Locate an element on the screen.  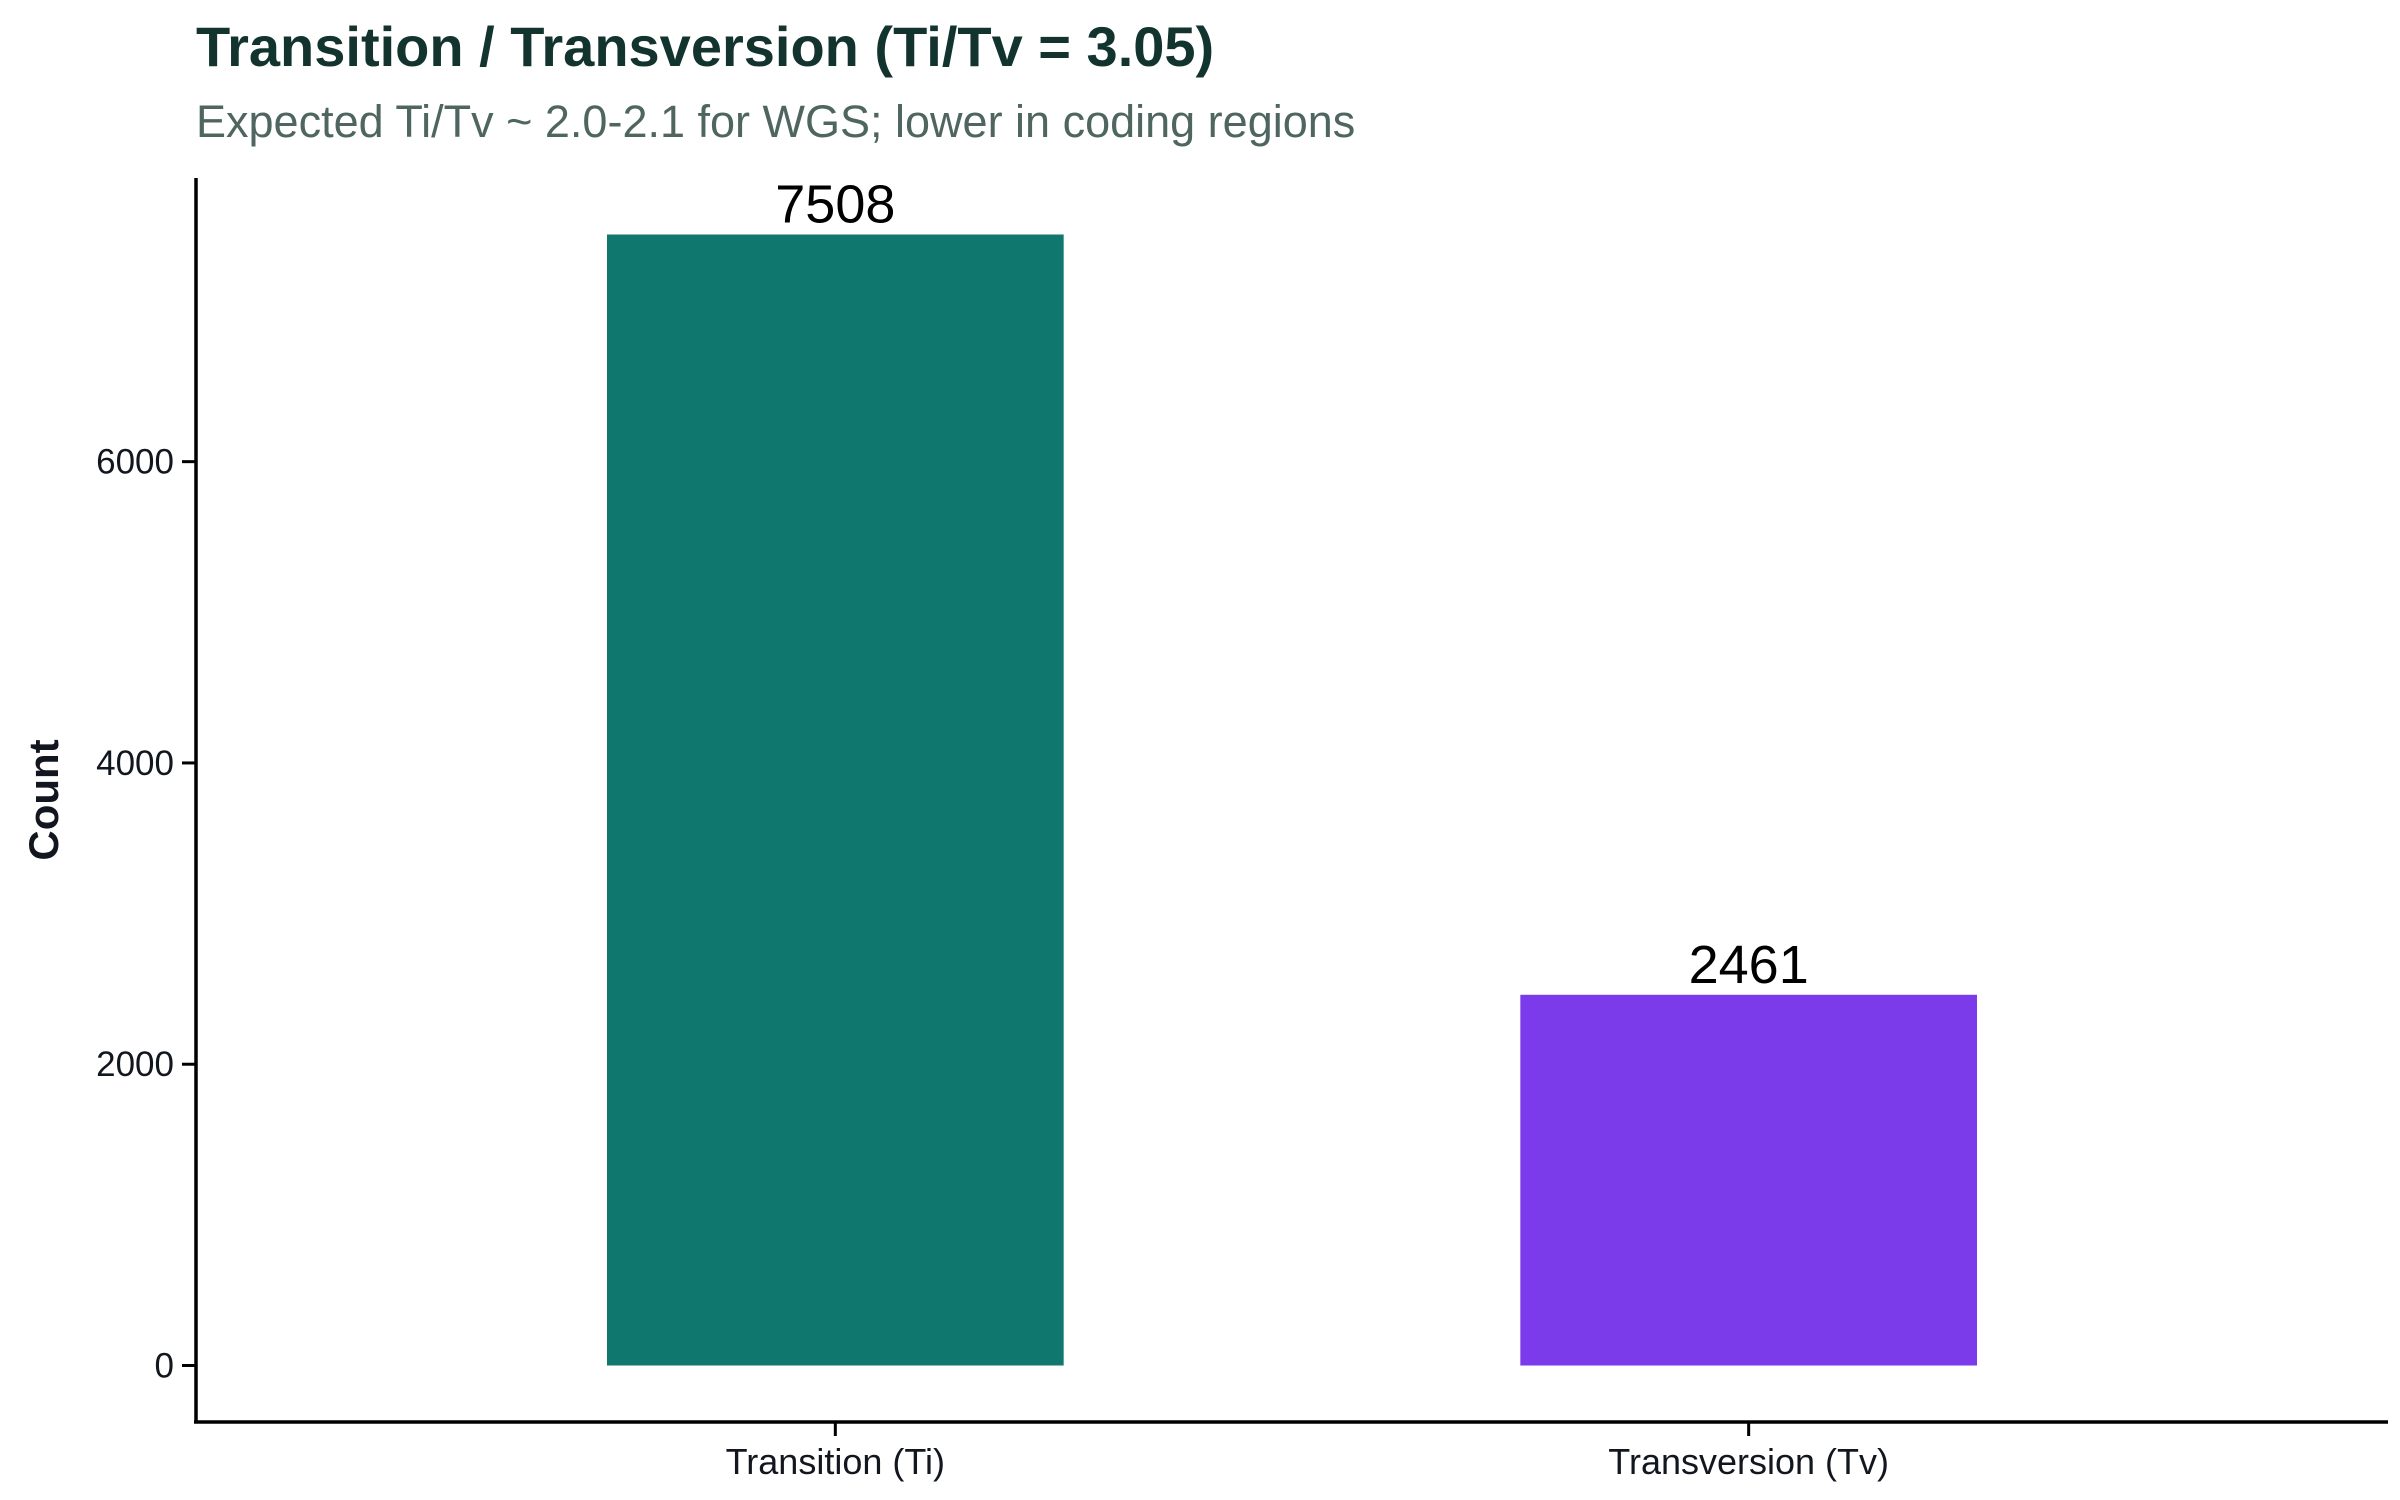
y-tick-label-1: 2000 is located at coordinates (135, 1064).